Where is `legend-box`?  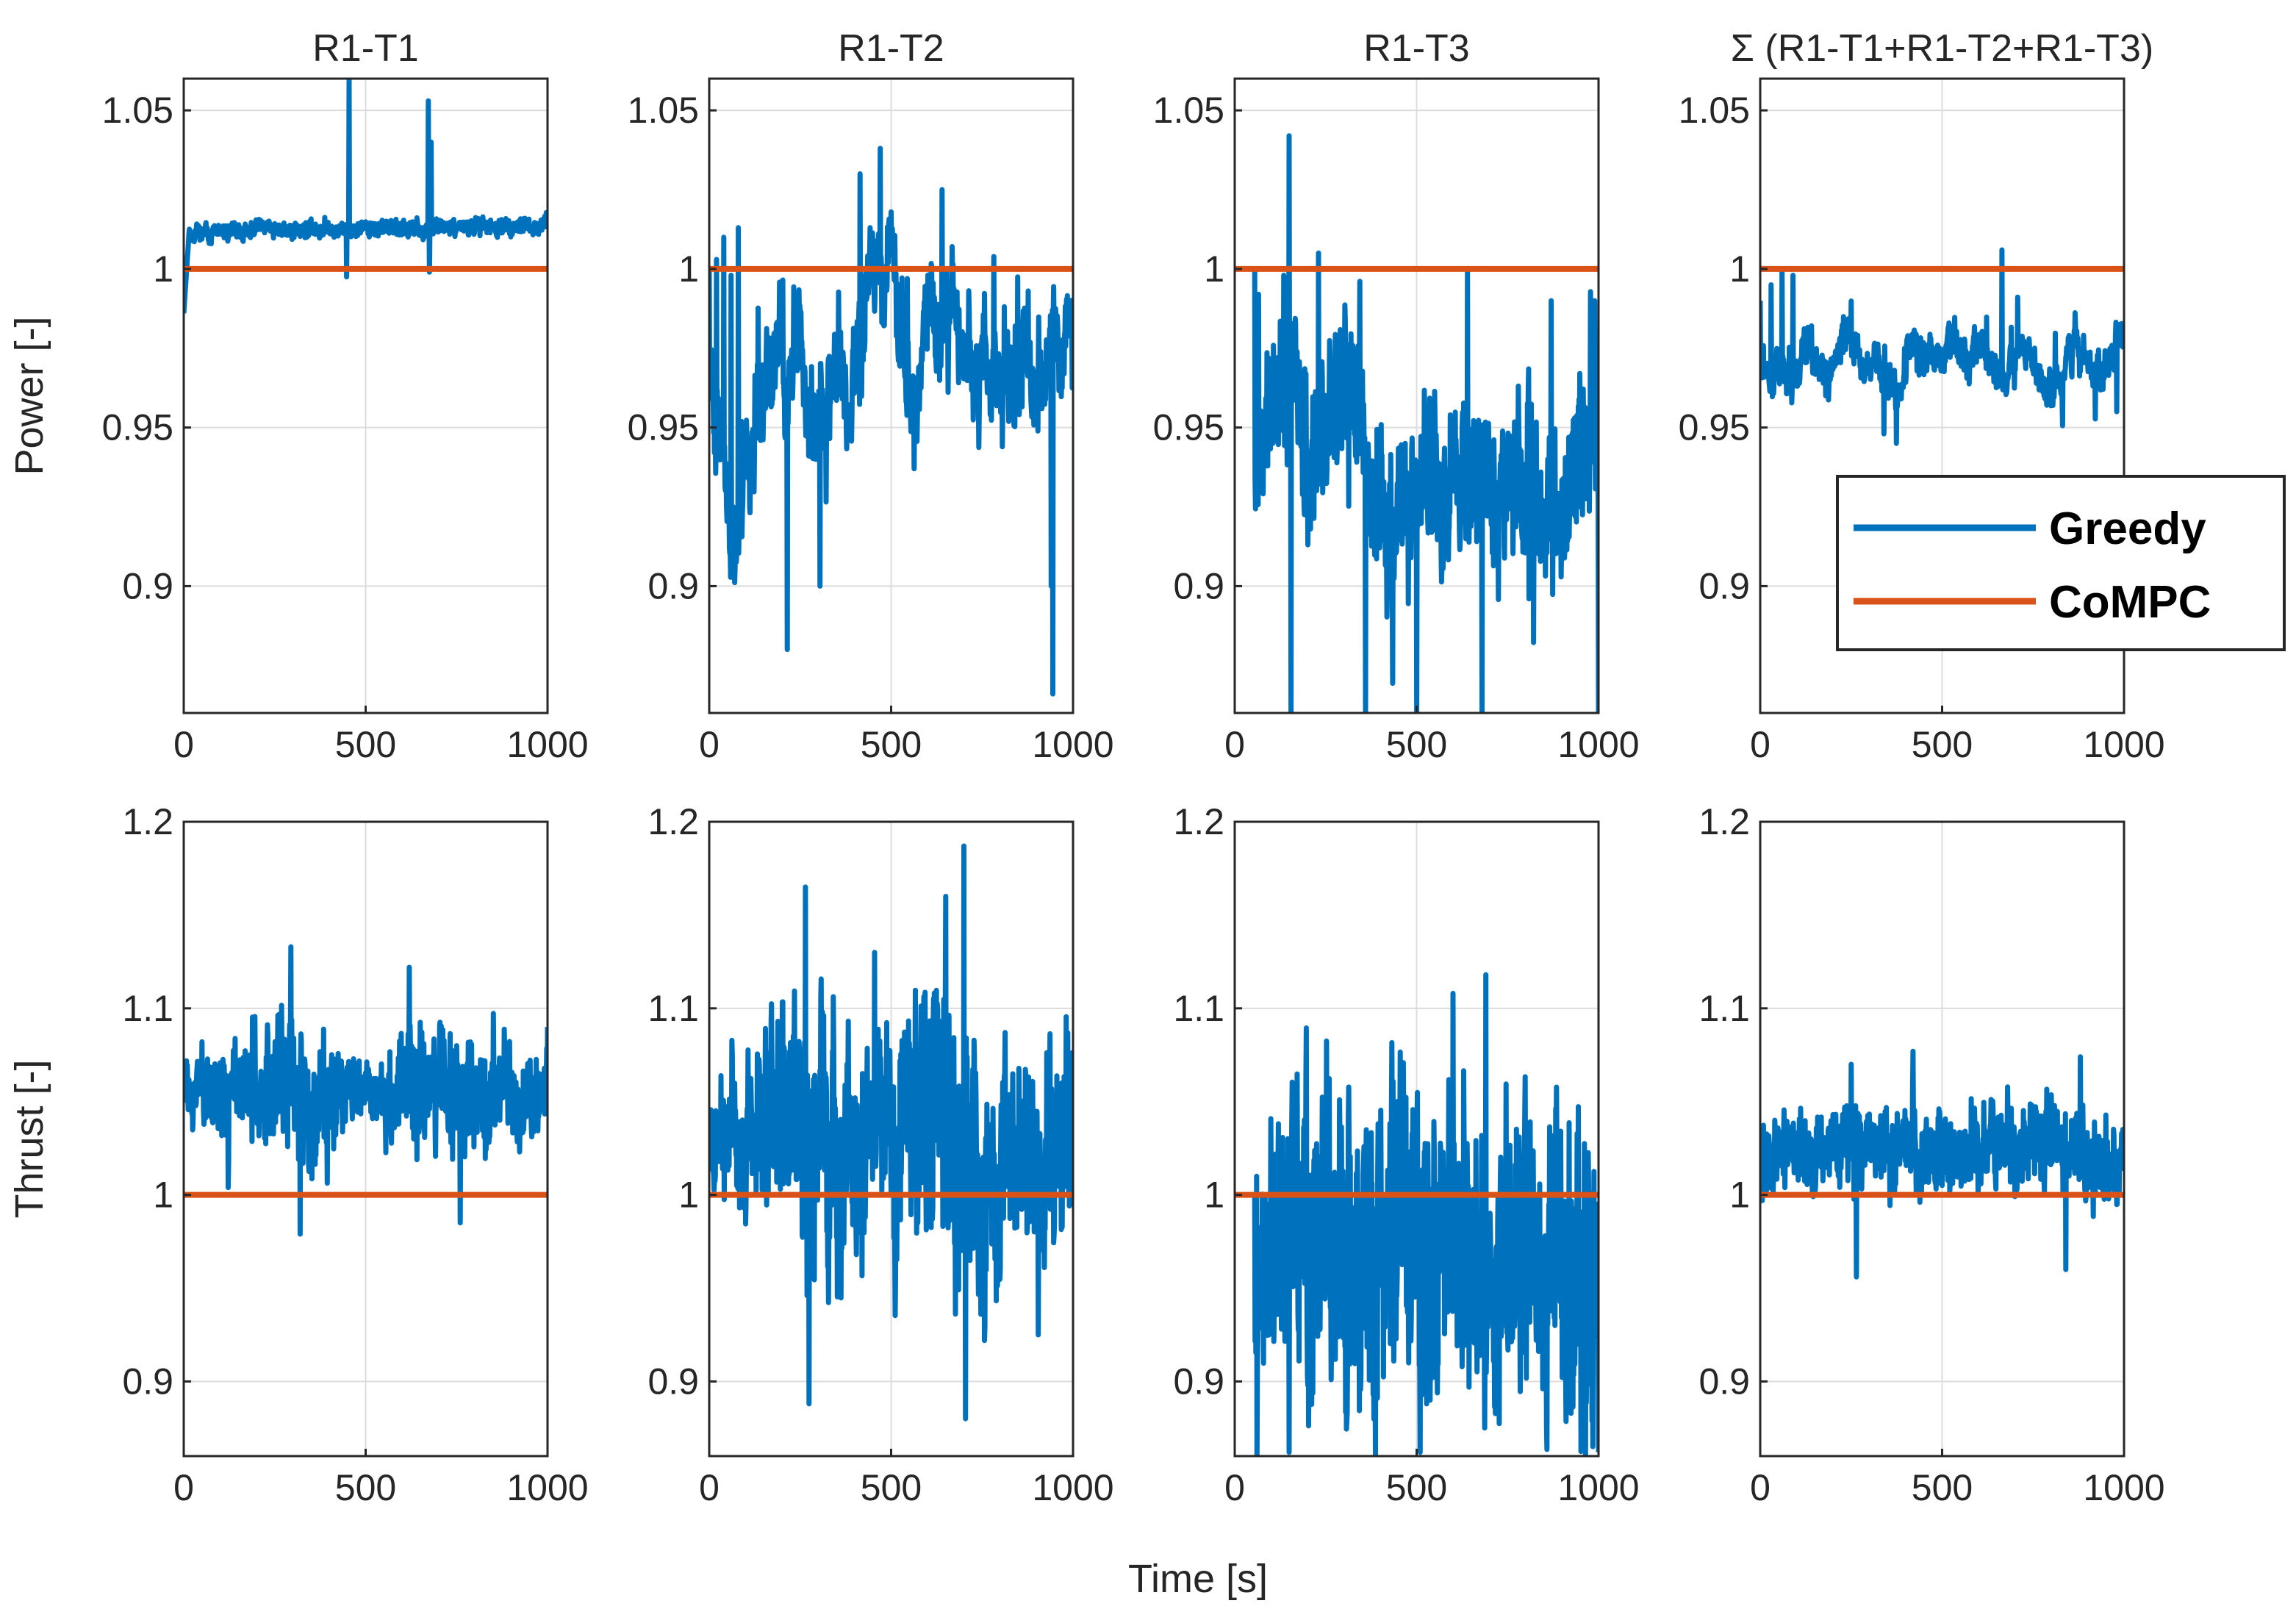 legend-box is located at coordinates (2061, 563).